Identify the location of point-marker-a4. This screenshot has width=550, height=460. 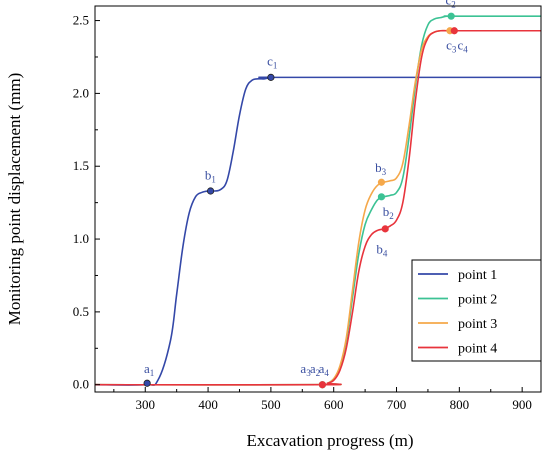
(322, 385).